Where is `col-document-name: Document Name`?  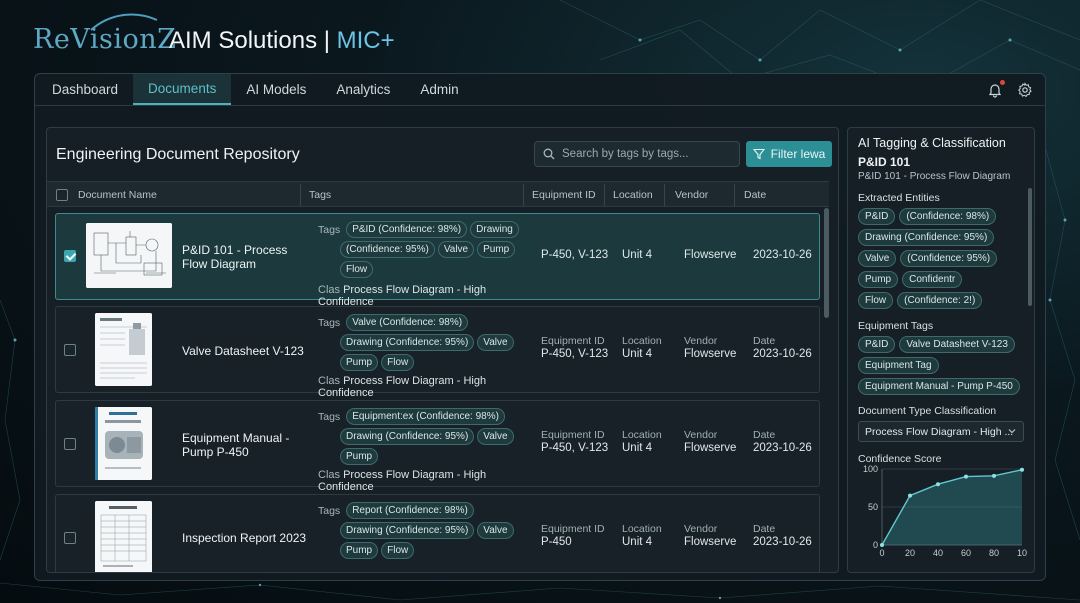 col-document-name: Document Name is located at coordinates (117, 195).